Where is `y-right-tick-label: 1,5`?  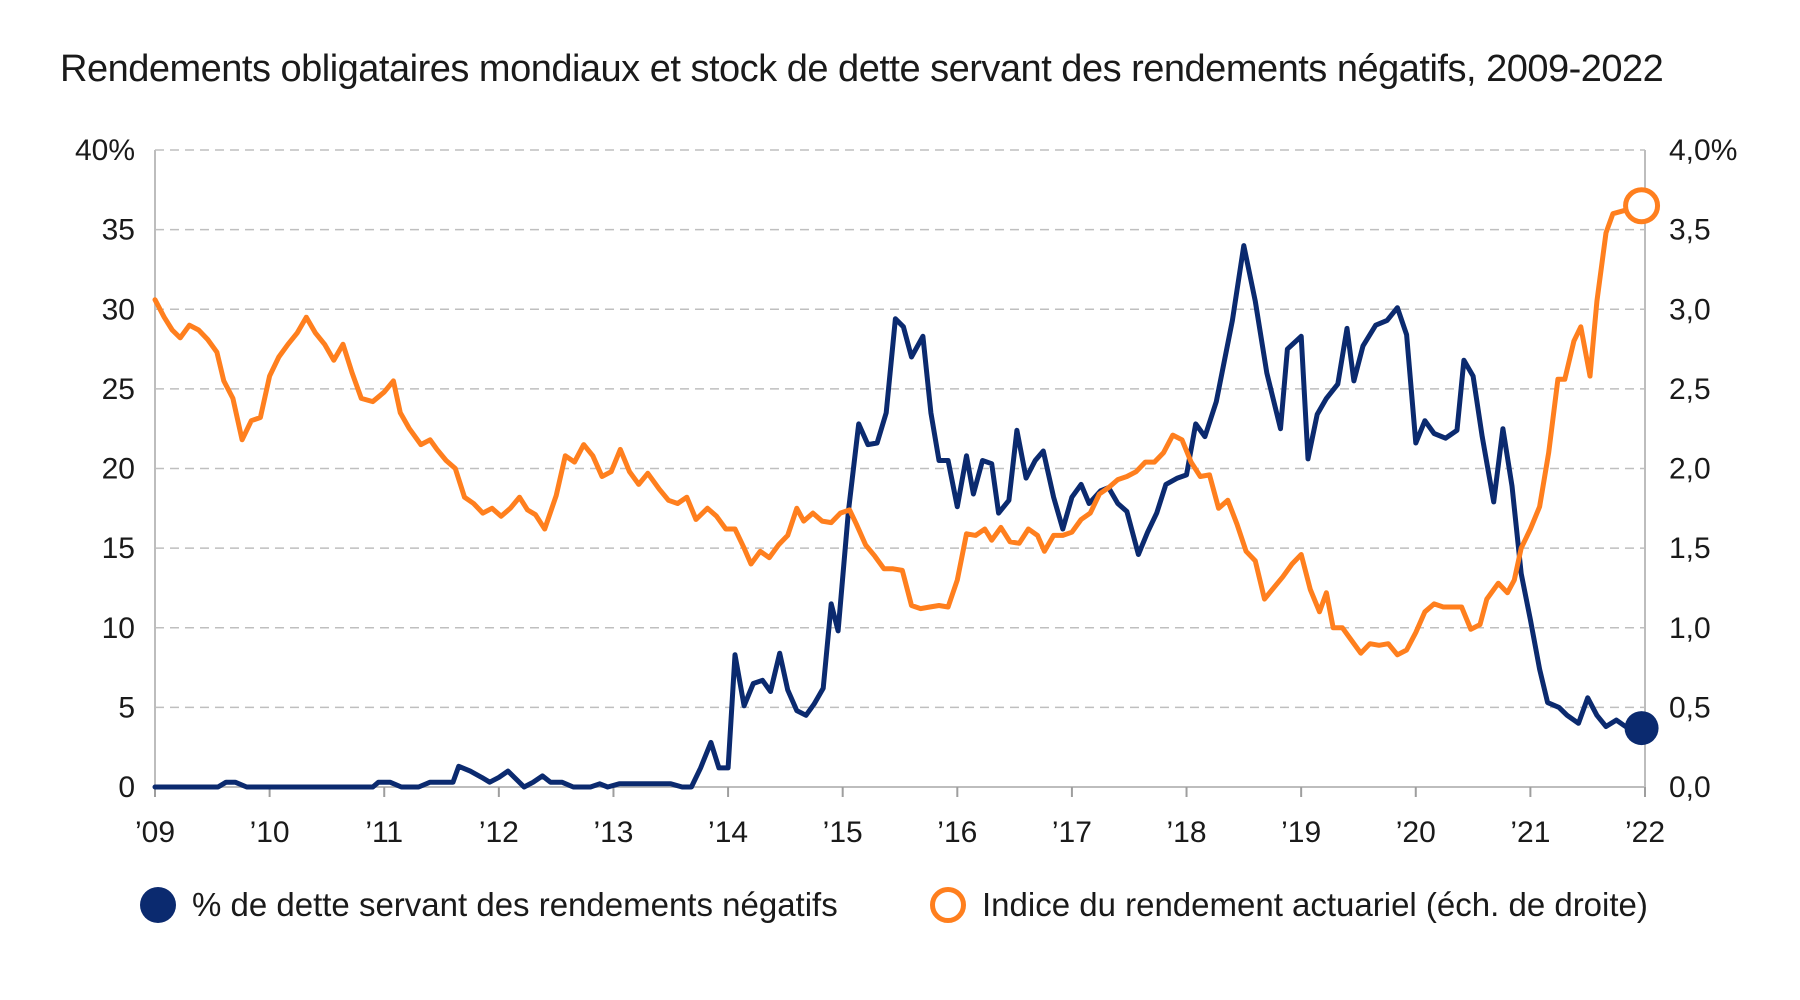 y-right-tick-label: 1,5 is located at coordinates (1690, 548).